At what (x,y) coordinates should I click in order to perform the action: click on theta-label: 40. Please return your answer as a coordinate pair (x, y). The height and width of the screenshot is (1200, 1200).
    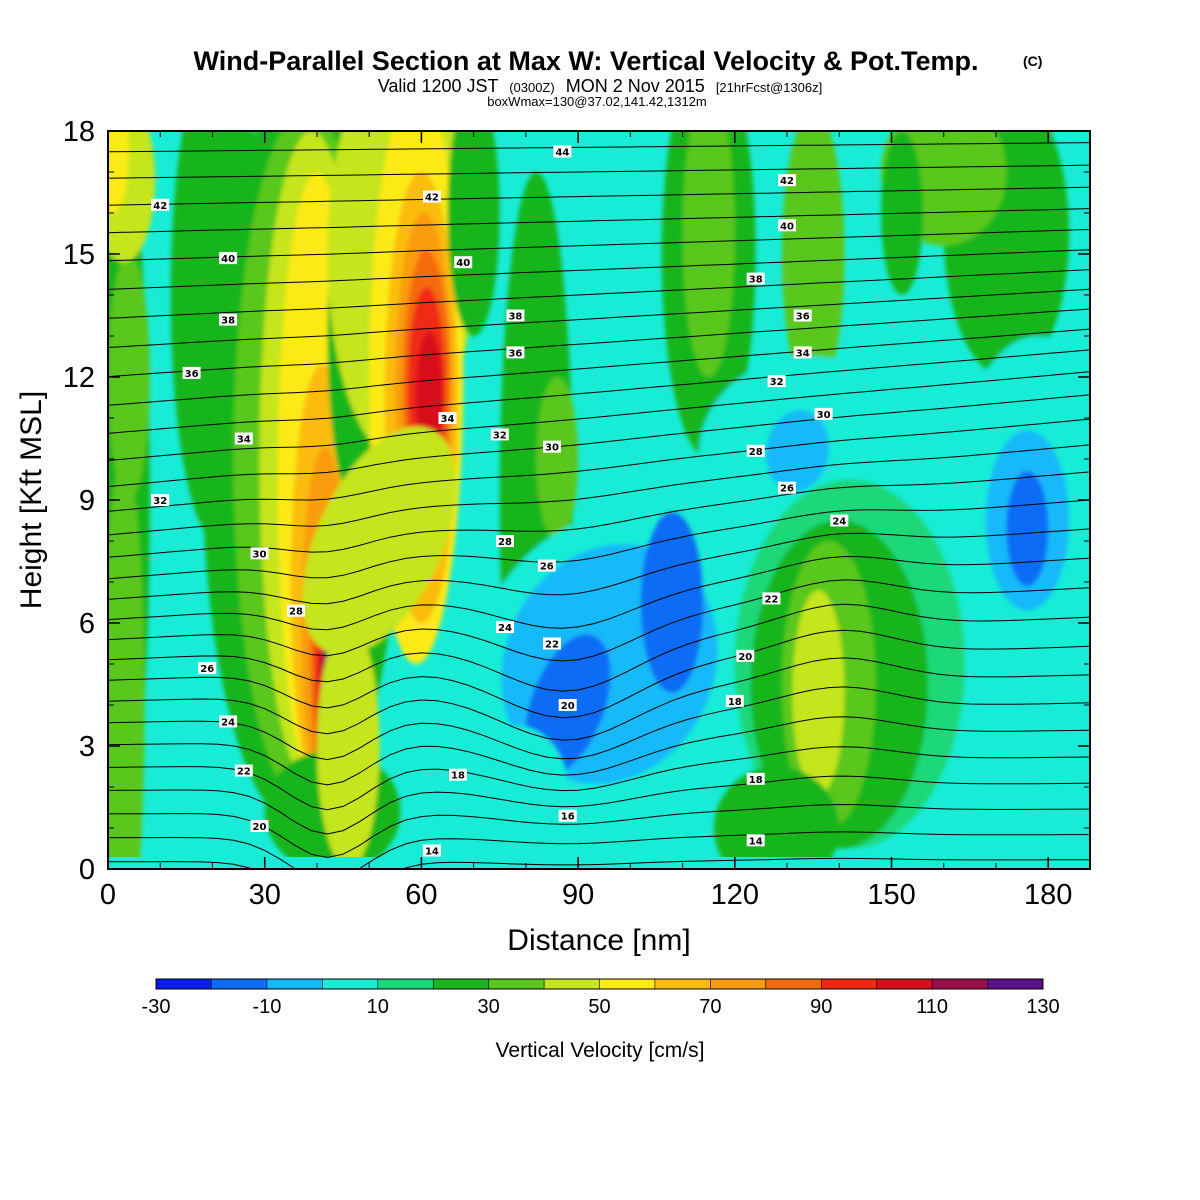
    Looking at the image, I should click on (787, 225).